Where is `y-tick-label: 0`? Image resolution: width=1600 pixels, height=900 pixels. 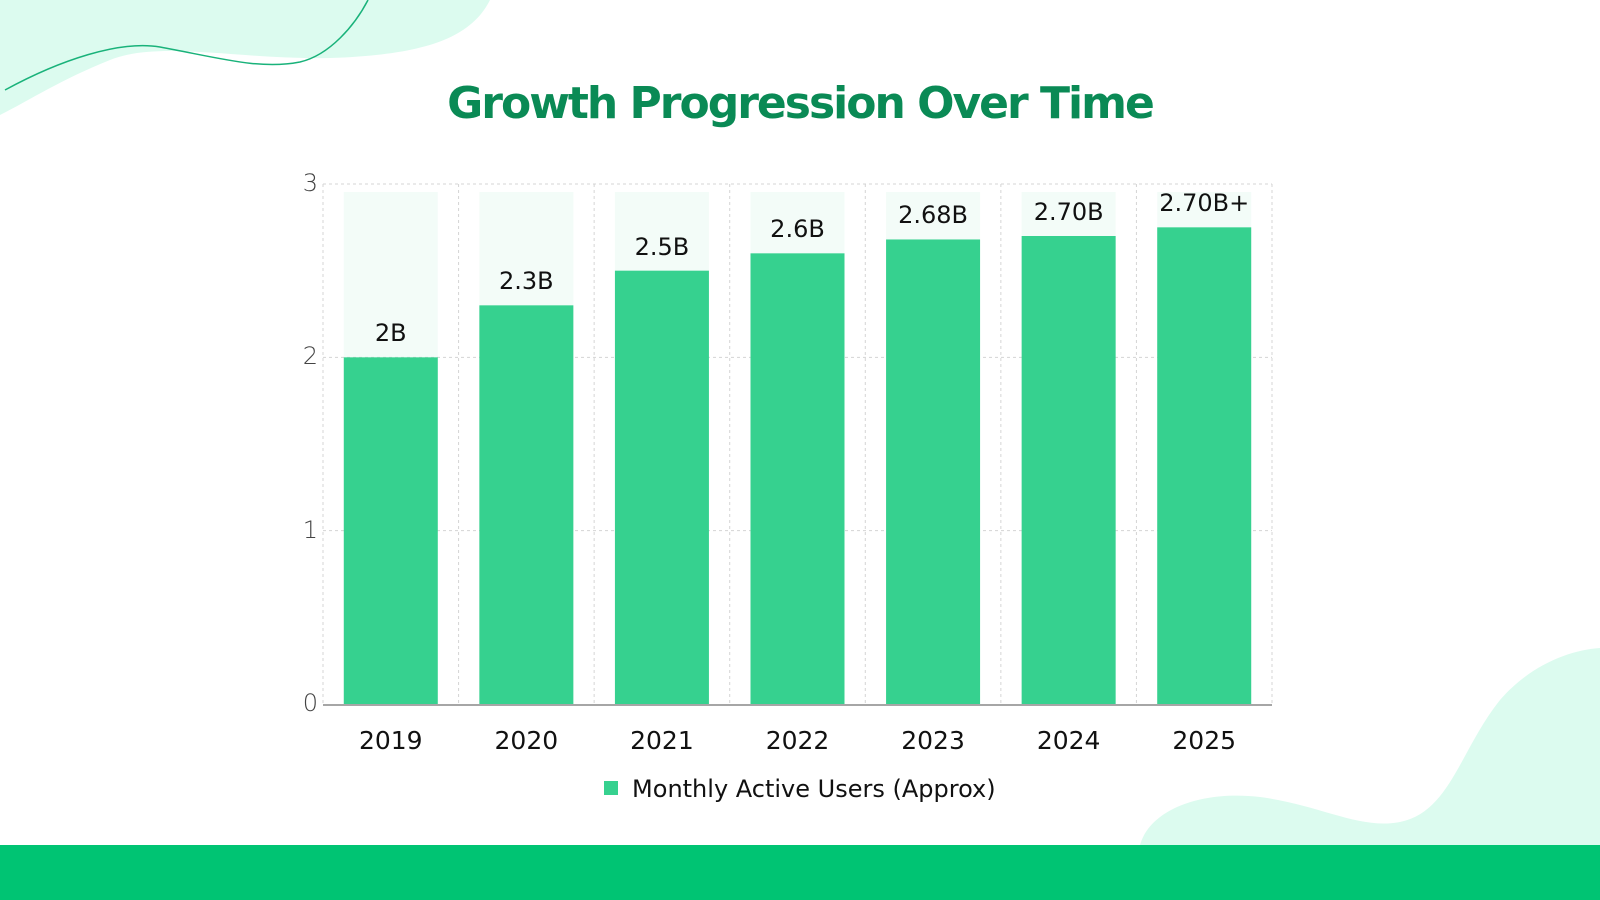 y-tick-label: 0 is located at coordinates (310, 703).